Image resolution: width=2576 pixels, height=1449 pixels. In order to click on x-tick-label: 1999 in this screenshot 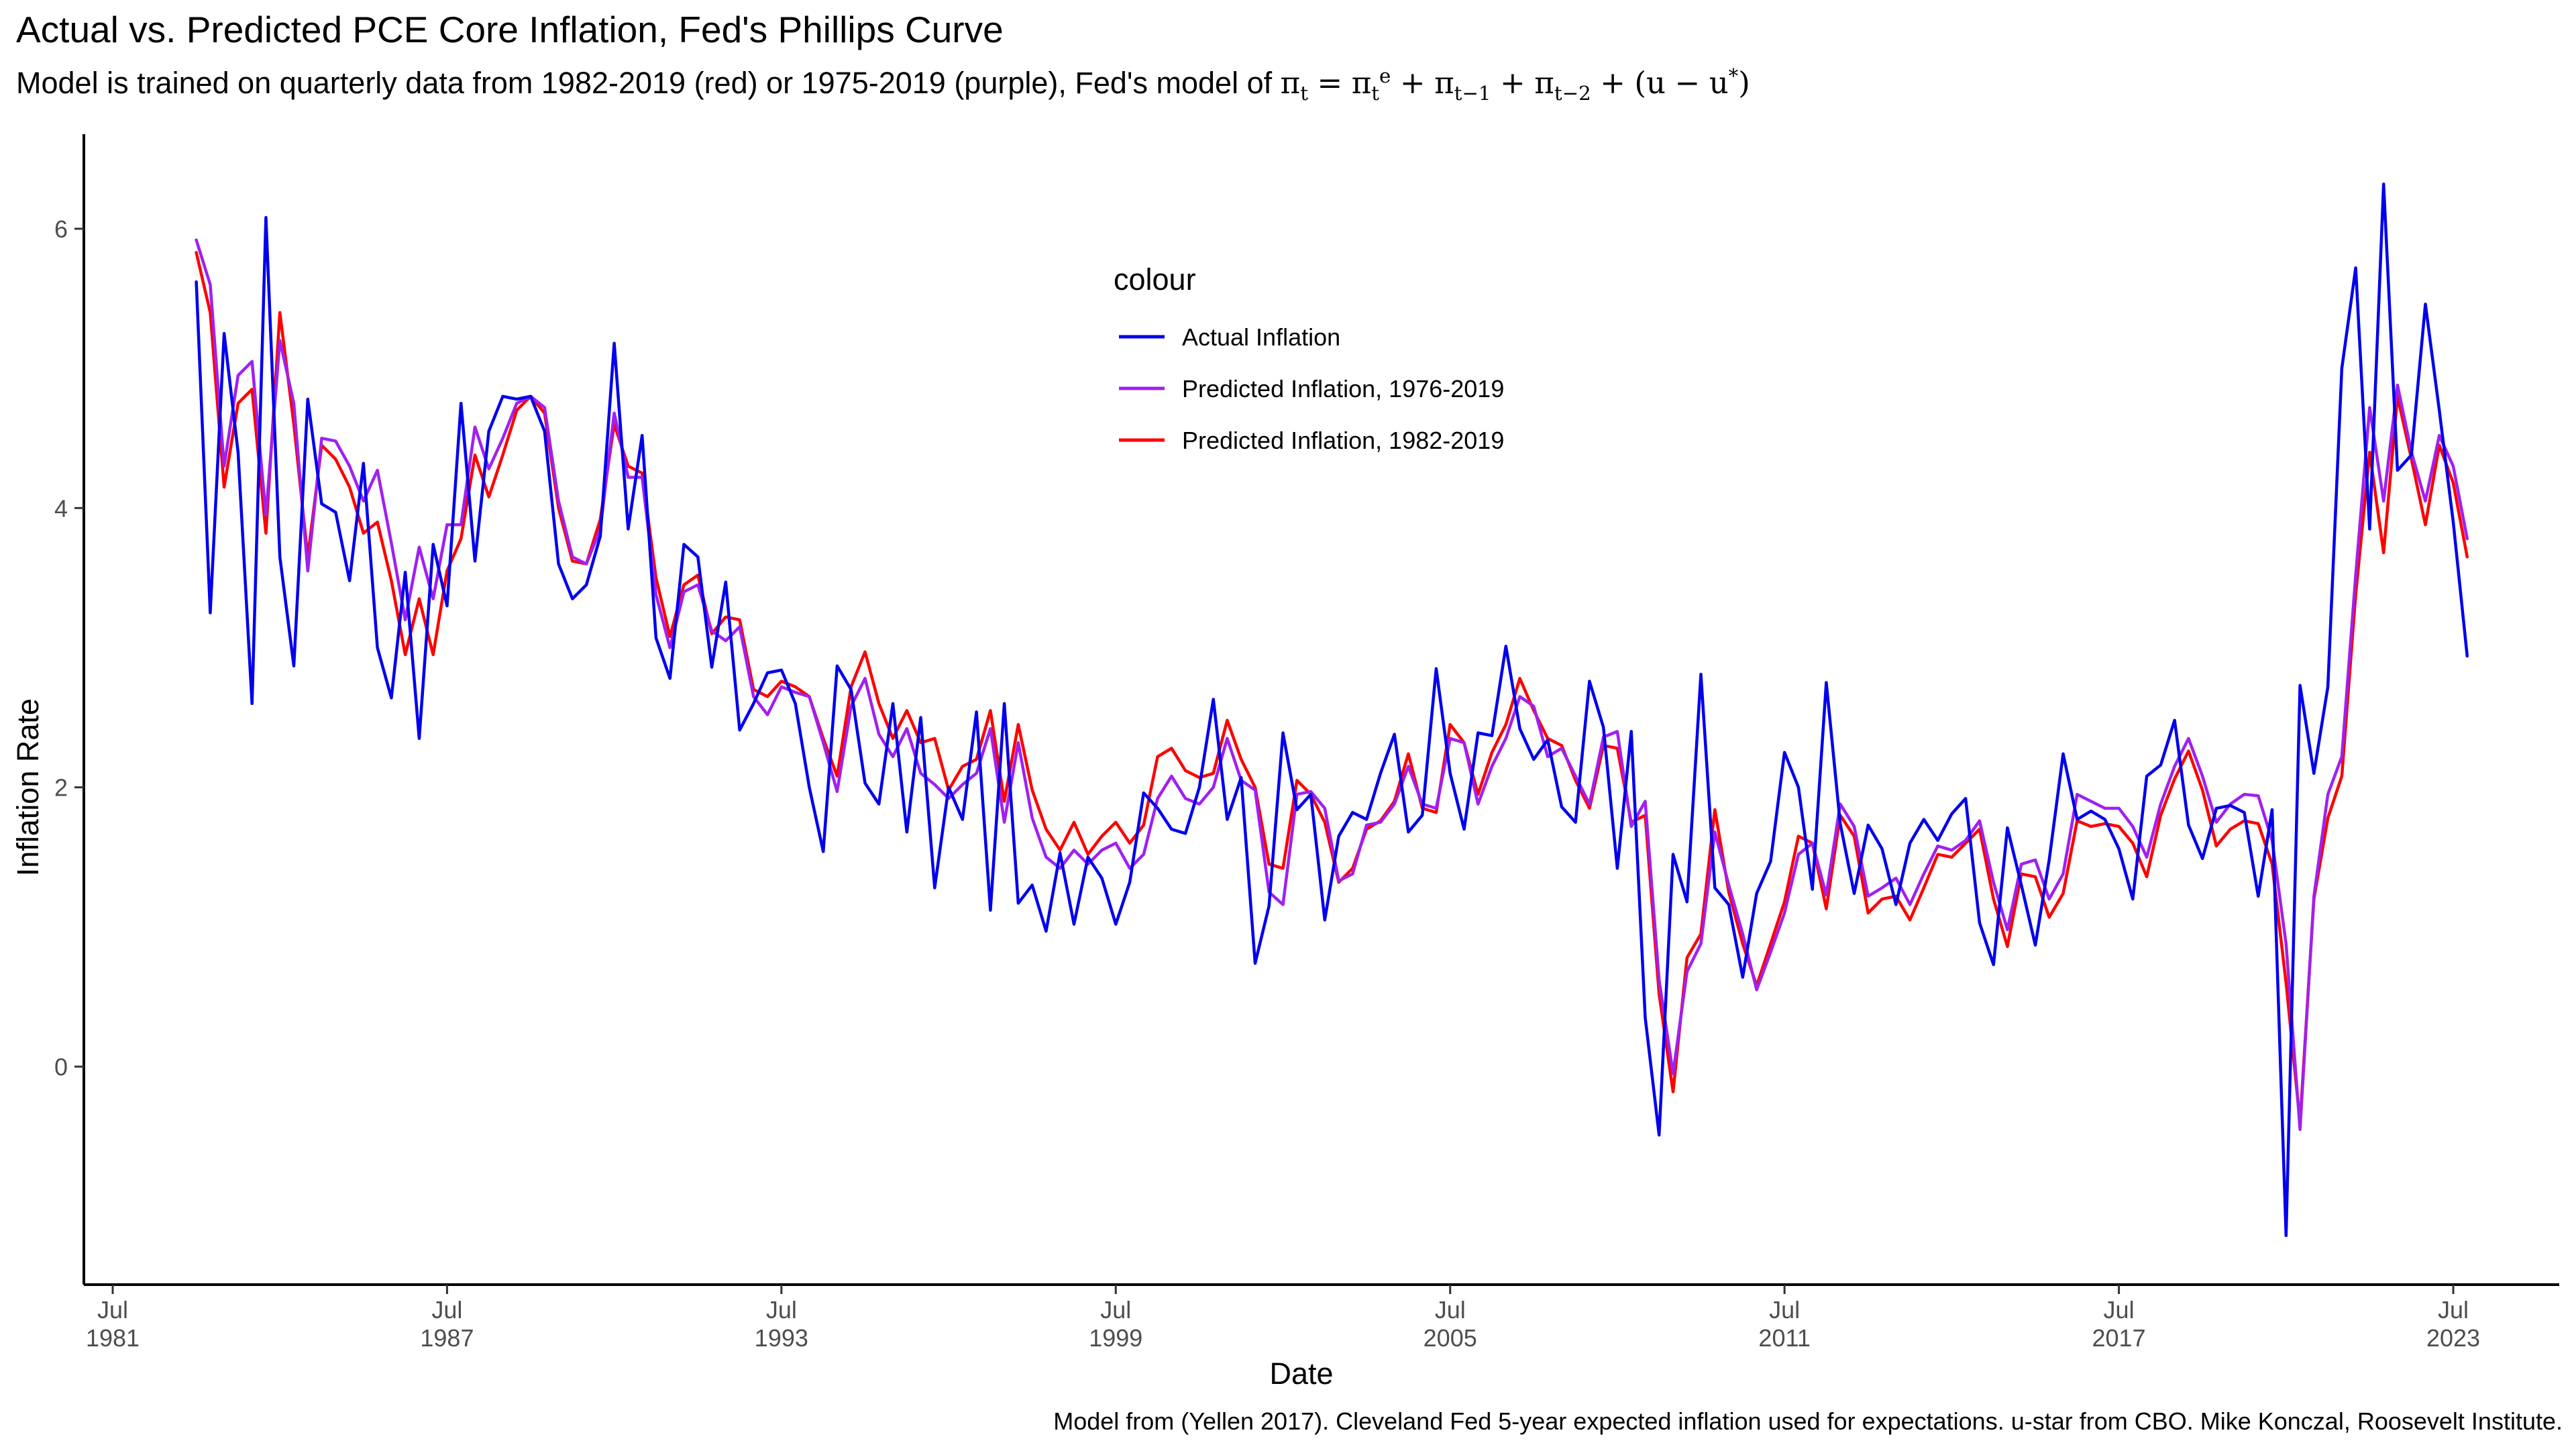, I will do `click(1115, 1338)`.